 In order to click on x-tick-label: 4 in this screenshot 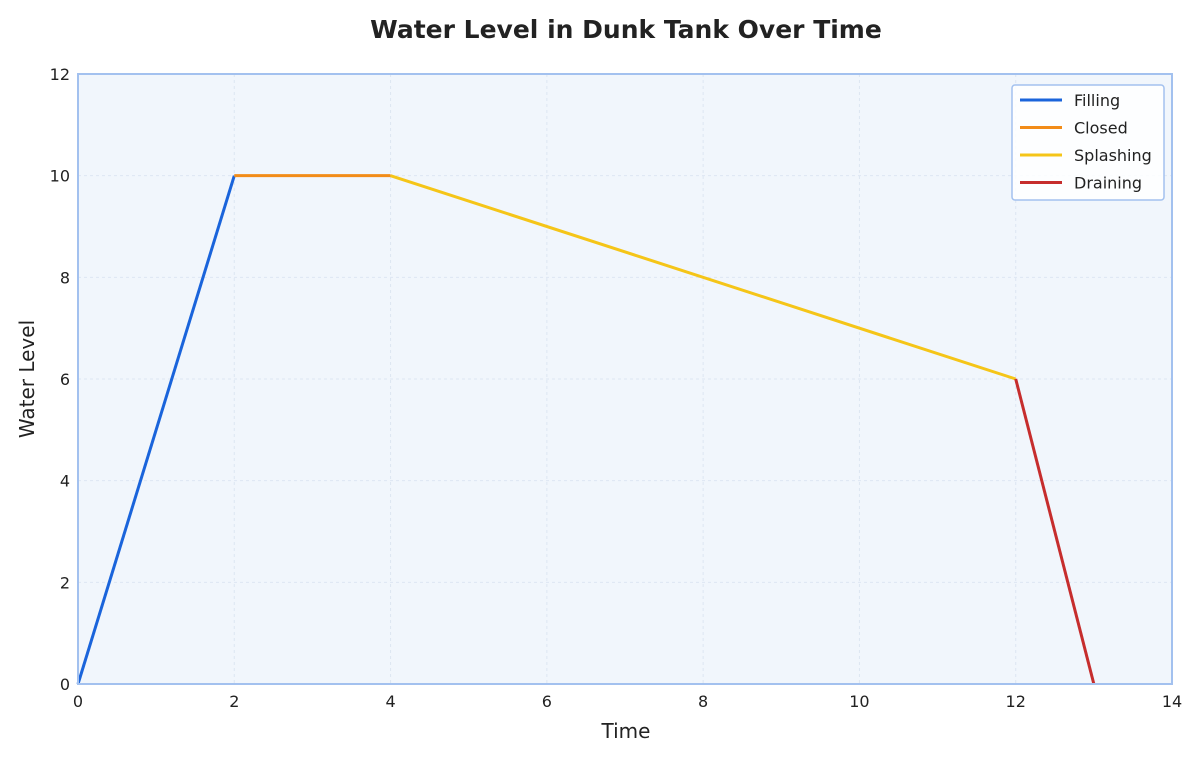, I will do `click(390, 701)`.